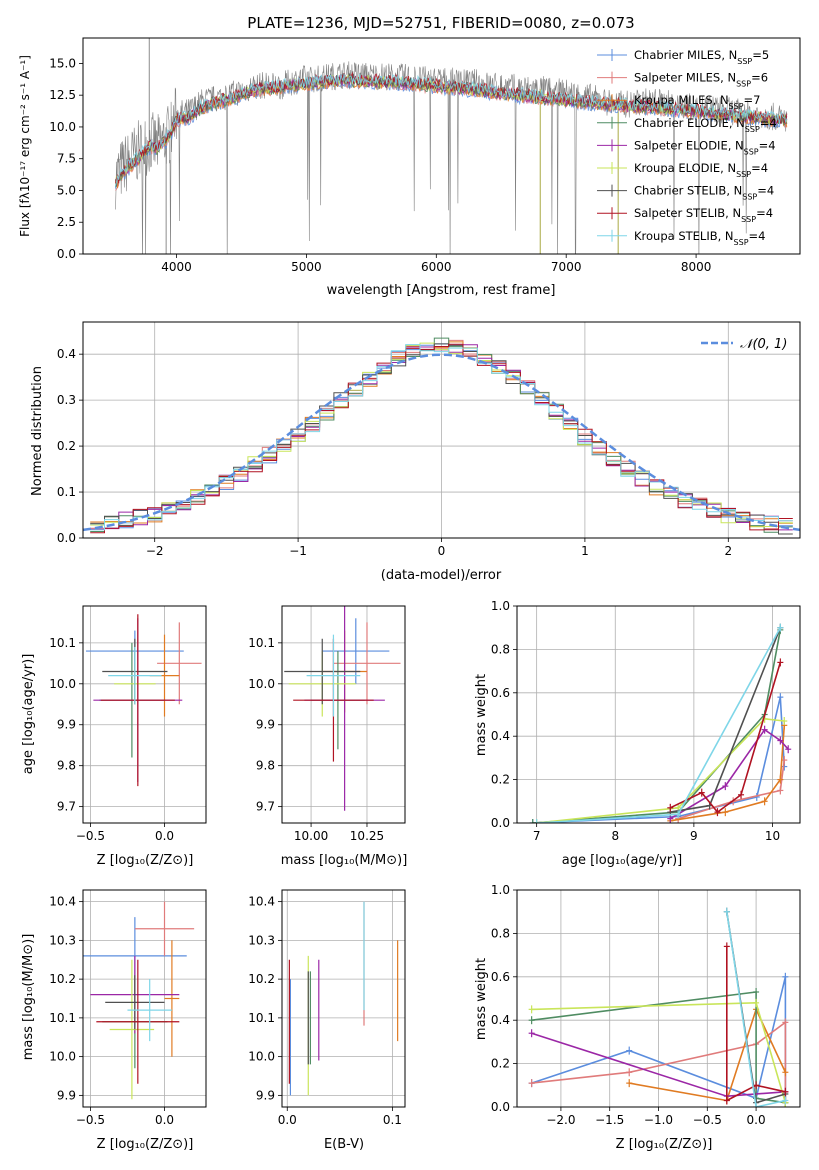  I want to click on y-tick-label: 0.0, so click(66, 254).